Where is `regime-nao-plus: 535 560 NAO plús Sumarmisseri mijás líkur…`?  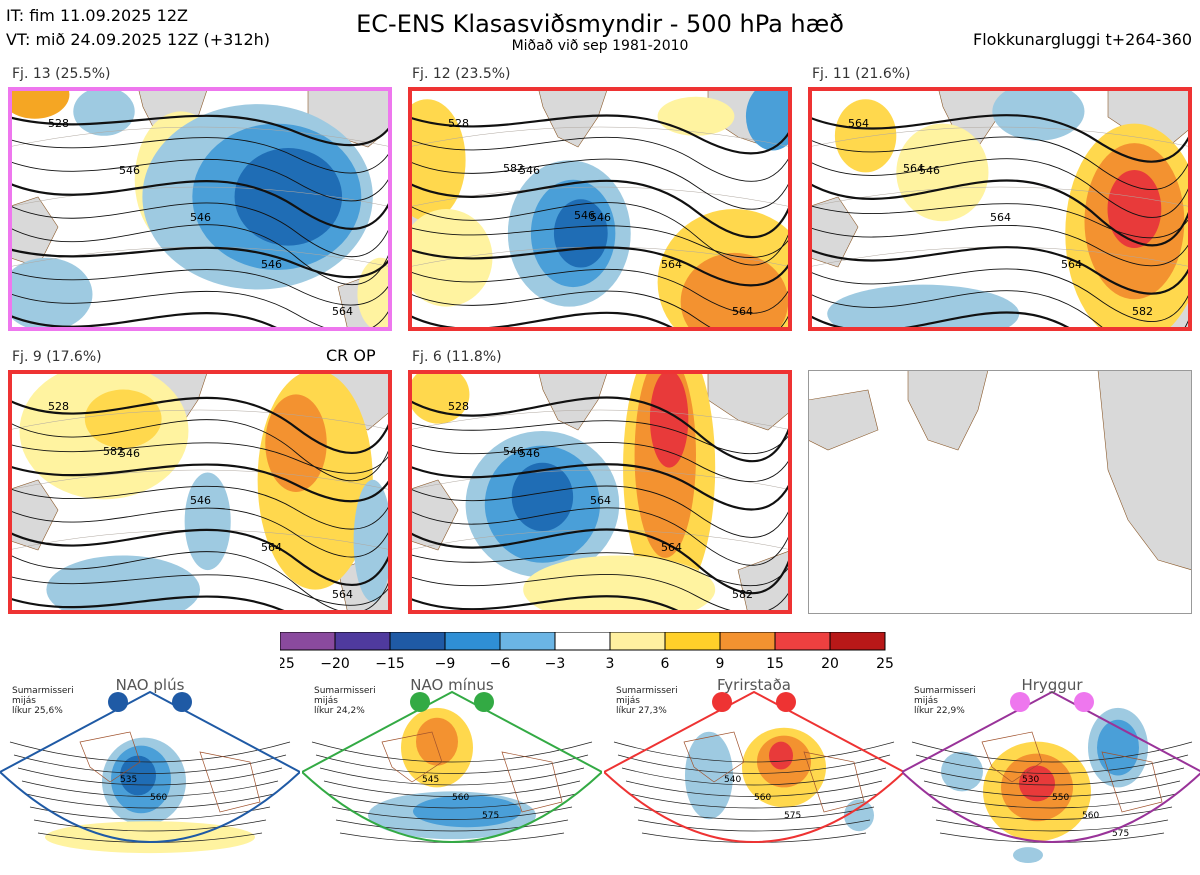 regime-nao-plus: 535 560 NAO plús Sumarmisseri mijás líkur… is located at coordinates (151, 771).